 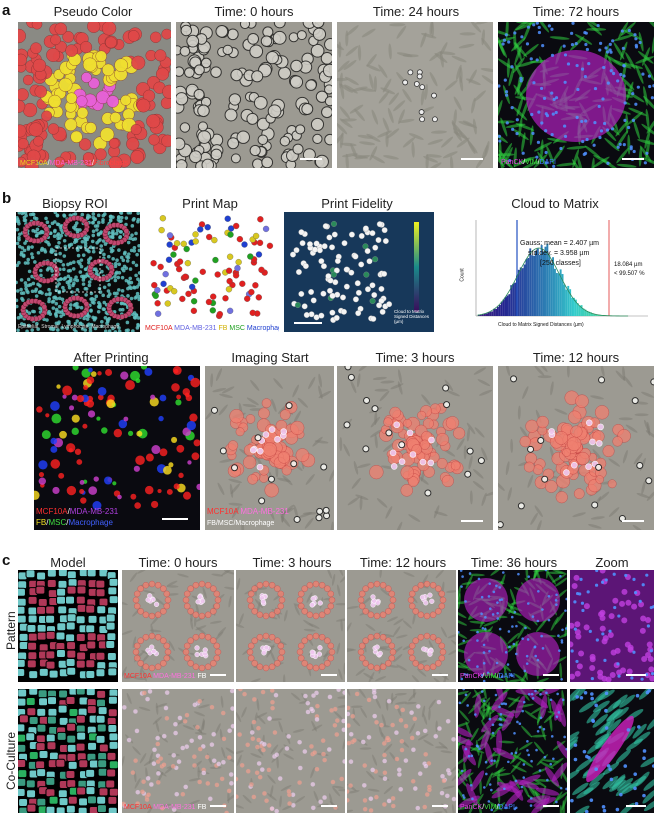 I want to click on b-time-3-image, so click(x=415, y=448).